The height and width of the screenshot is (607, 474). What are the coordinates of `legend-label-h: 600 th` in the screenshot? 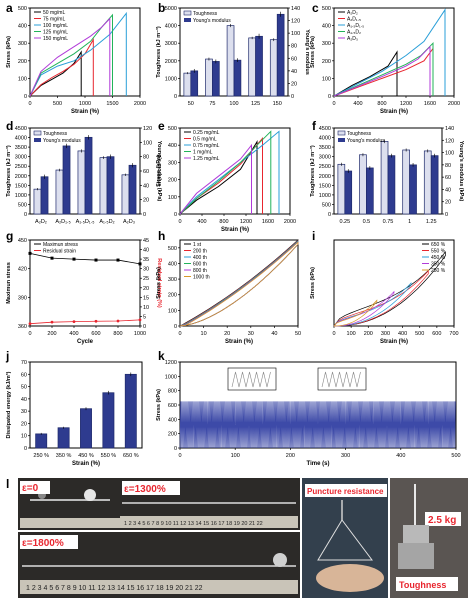 It's located at (200, 265).